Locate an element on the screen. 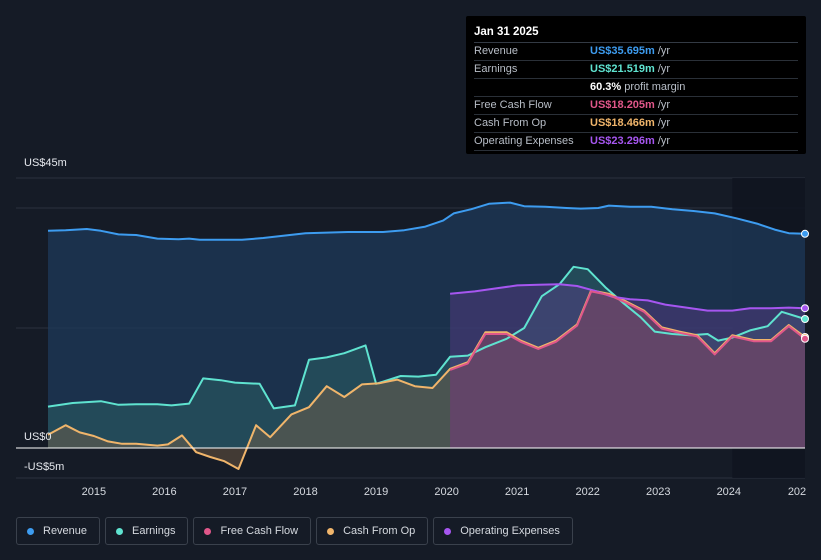 Image resolution: width=821 pixels, height=560 pixels. tooltip-row-label is located at coordinates (532, 87).